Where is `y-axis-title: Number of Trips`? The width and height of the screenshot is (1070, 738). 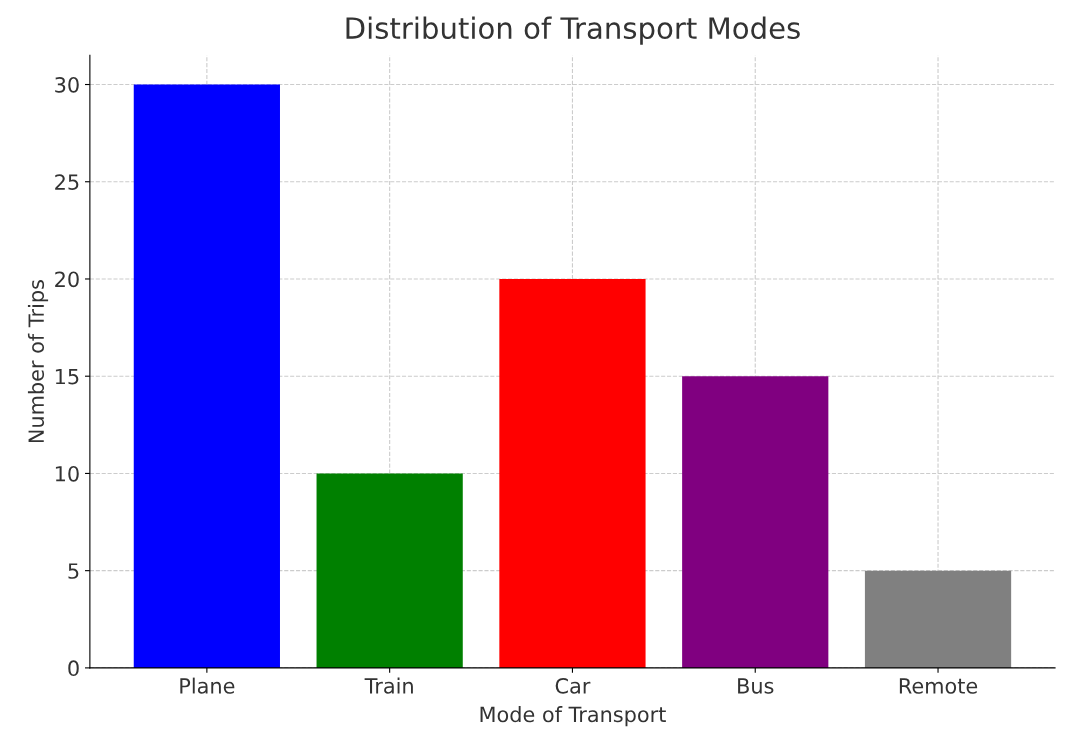
y-axis-title: Number of Trips is located at coordinates (38, 361).